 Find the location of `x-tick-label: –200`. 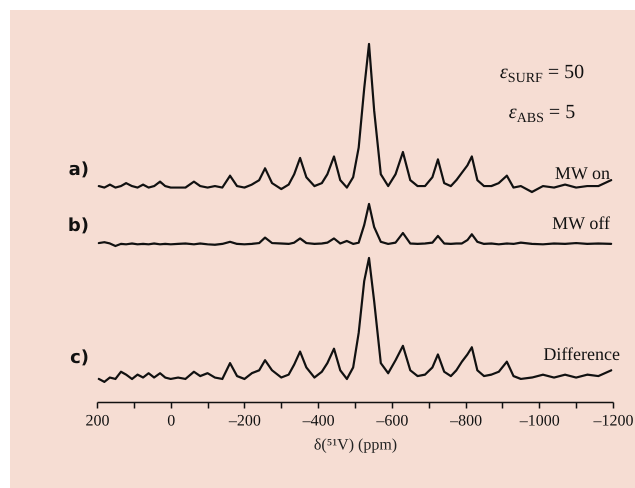

x-tick-label: –200 is located at coordinates (244, 421).